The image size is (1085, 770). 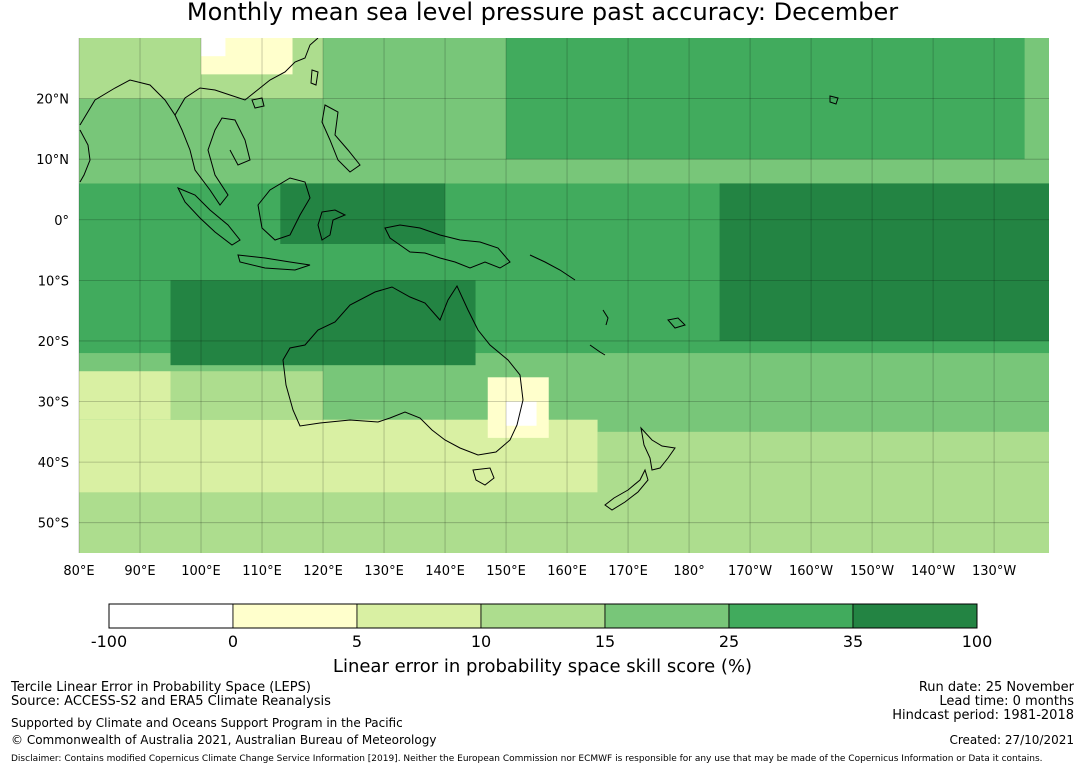 I want to click on lon-tick-label: 160°E, so click(x=567, y=571).